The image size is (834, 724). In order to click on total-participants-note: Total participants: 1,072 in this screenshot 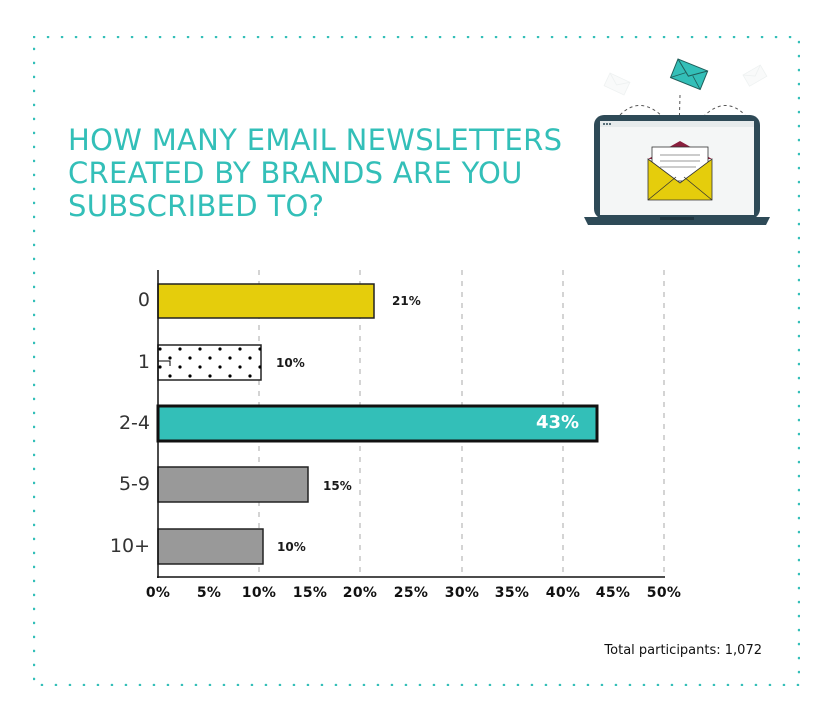, I will do `click(683, 650)`.